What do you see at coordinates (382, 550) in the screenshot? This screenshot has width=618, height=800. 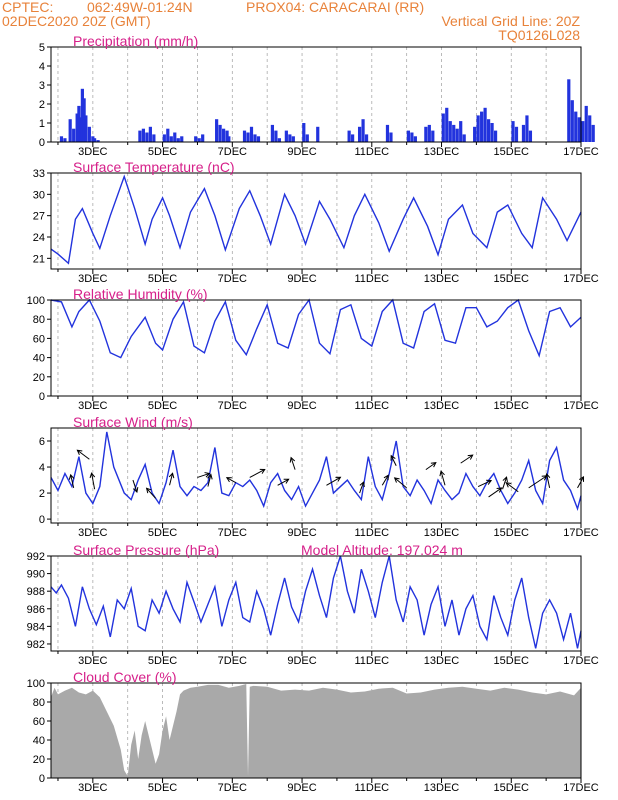 I see `model-altitude-annotation: Model Altitude: 197.024 m` at bounding box center [382, 550].